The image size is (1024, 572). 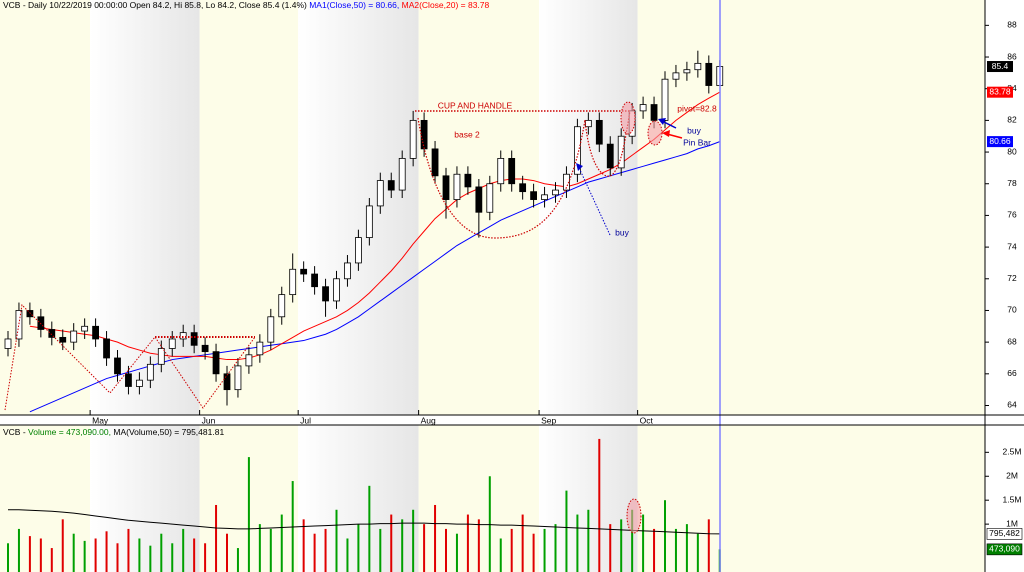 I want to click on y-tick-label: 86, so click(x=1012, y=56).